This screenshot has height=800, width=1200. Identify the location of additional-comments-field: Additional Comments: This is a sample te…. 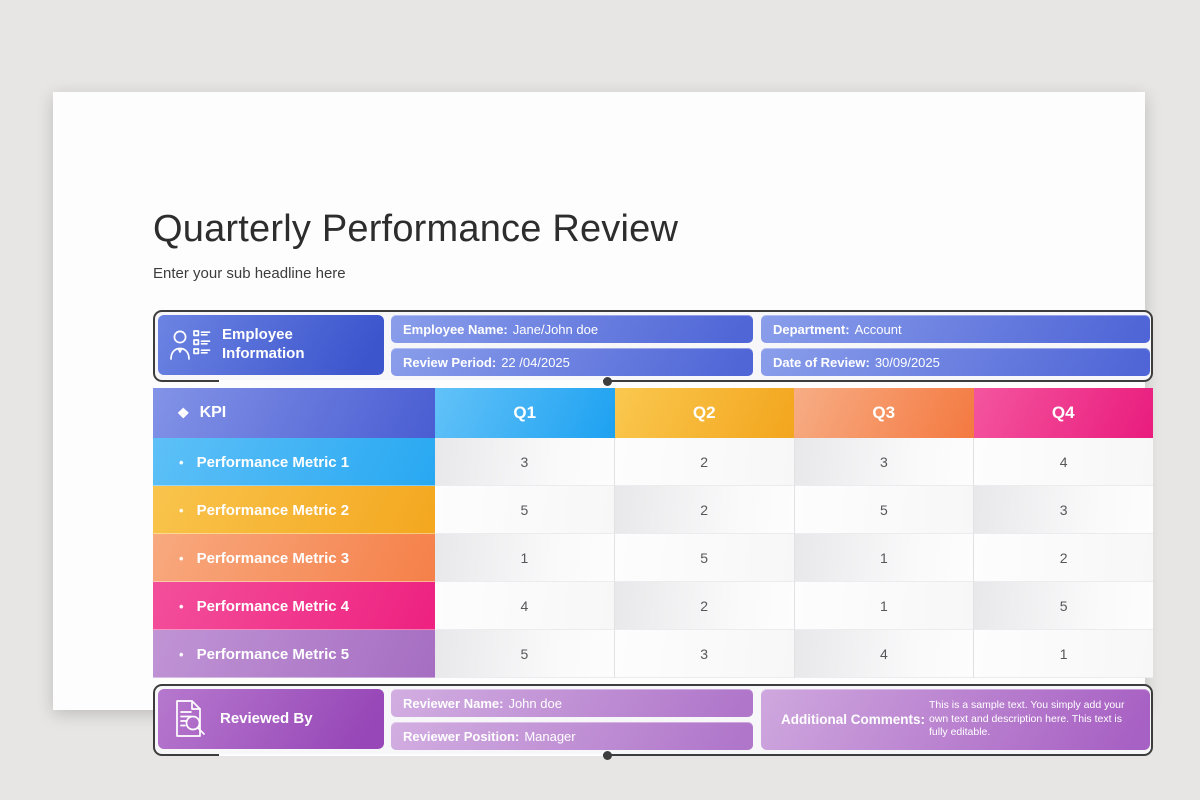
(955, 719).